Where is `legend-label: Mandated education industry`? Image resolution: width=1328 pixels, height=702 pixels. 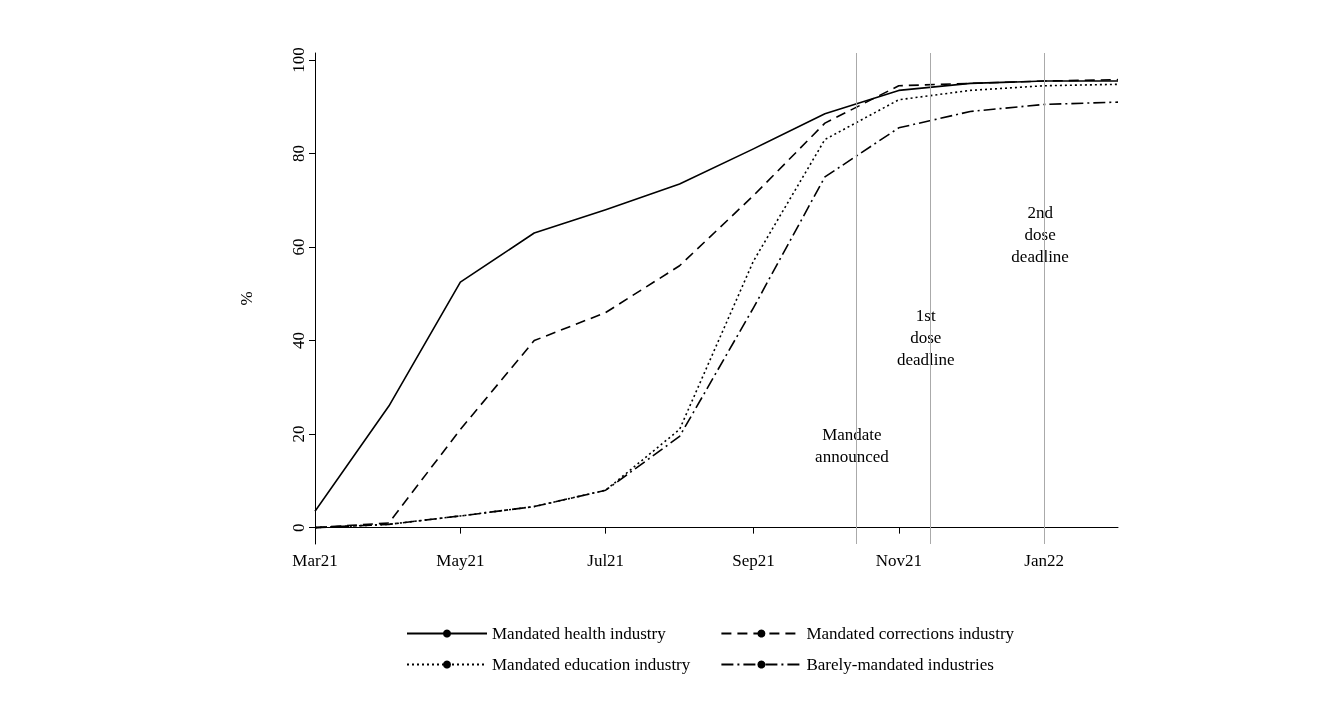 legend-label: Mandated education industry is located at coordinates (591, 664).